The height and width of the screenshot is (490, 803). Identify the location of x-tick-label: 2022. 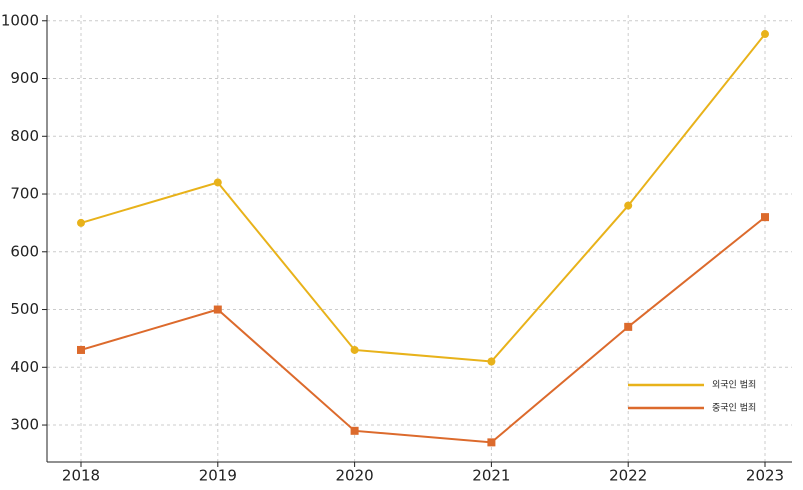
(628, 476).